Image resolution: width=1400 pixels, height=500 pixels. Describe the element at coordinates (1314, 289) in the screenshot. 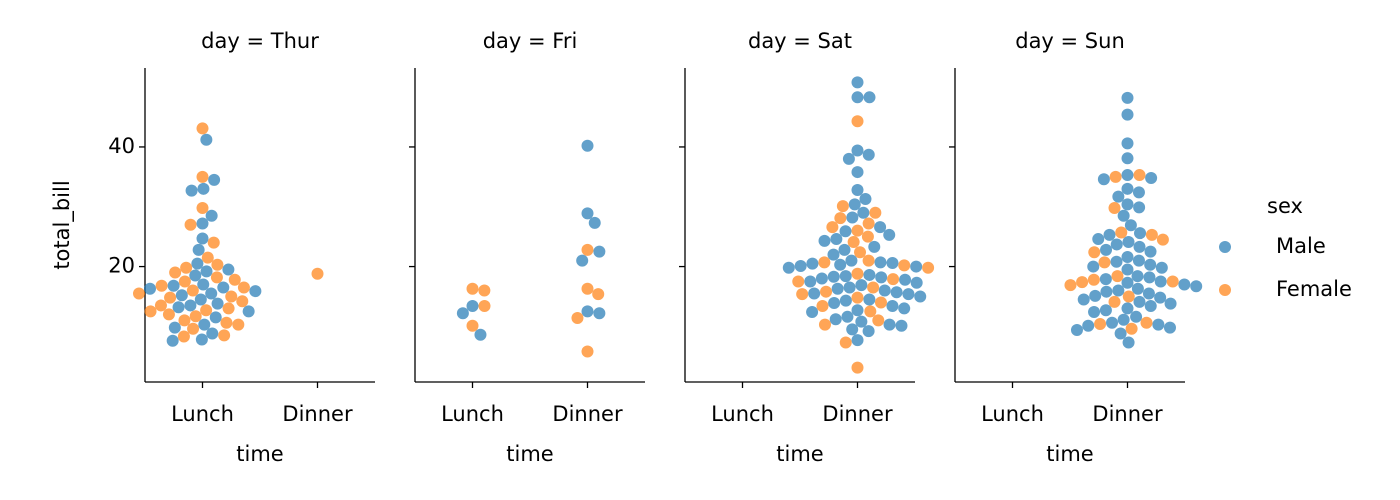

I see `legend-label: Female` at that location.